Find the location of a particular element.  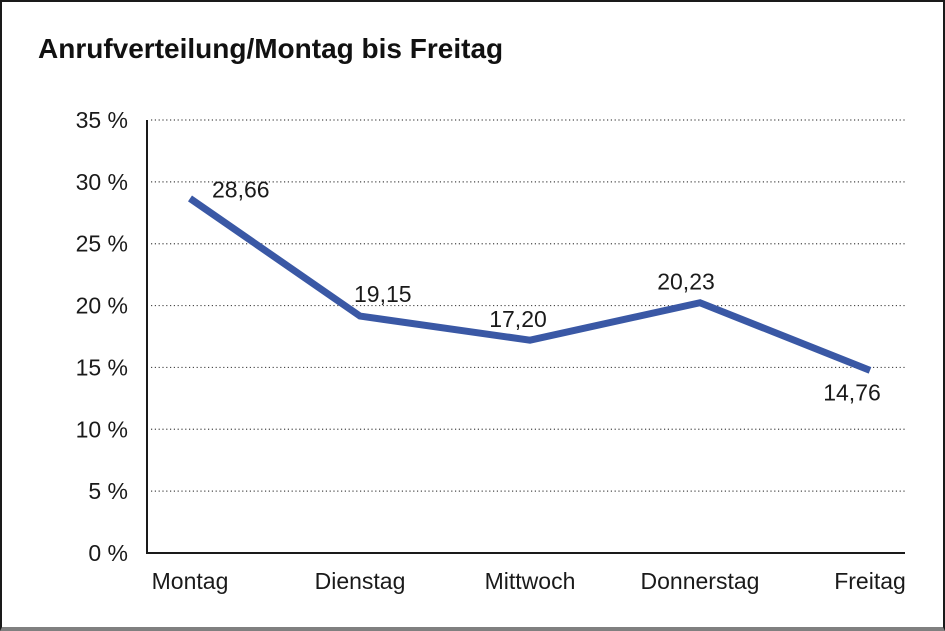

x-category-label: Freitag is located at coordinates (870, 581).